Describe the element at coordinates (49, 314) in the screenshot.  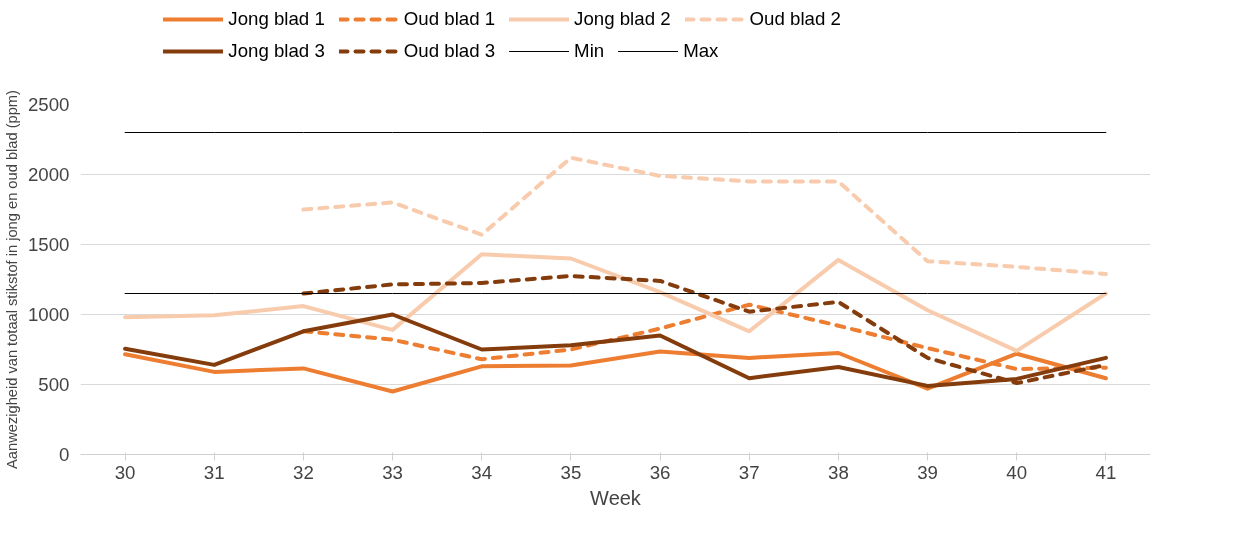
I see `y-tick-label: 1000` at that location.